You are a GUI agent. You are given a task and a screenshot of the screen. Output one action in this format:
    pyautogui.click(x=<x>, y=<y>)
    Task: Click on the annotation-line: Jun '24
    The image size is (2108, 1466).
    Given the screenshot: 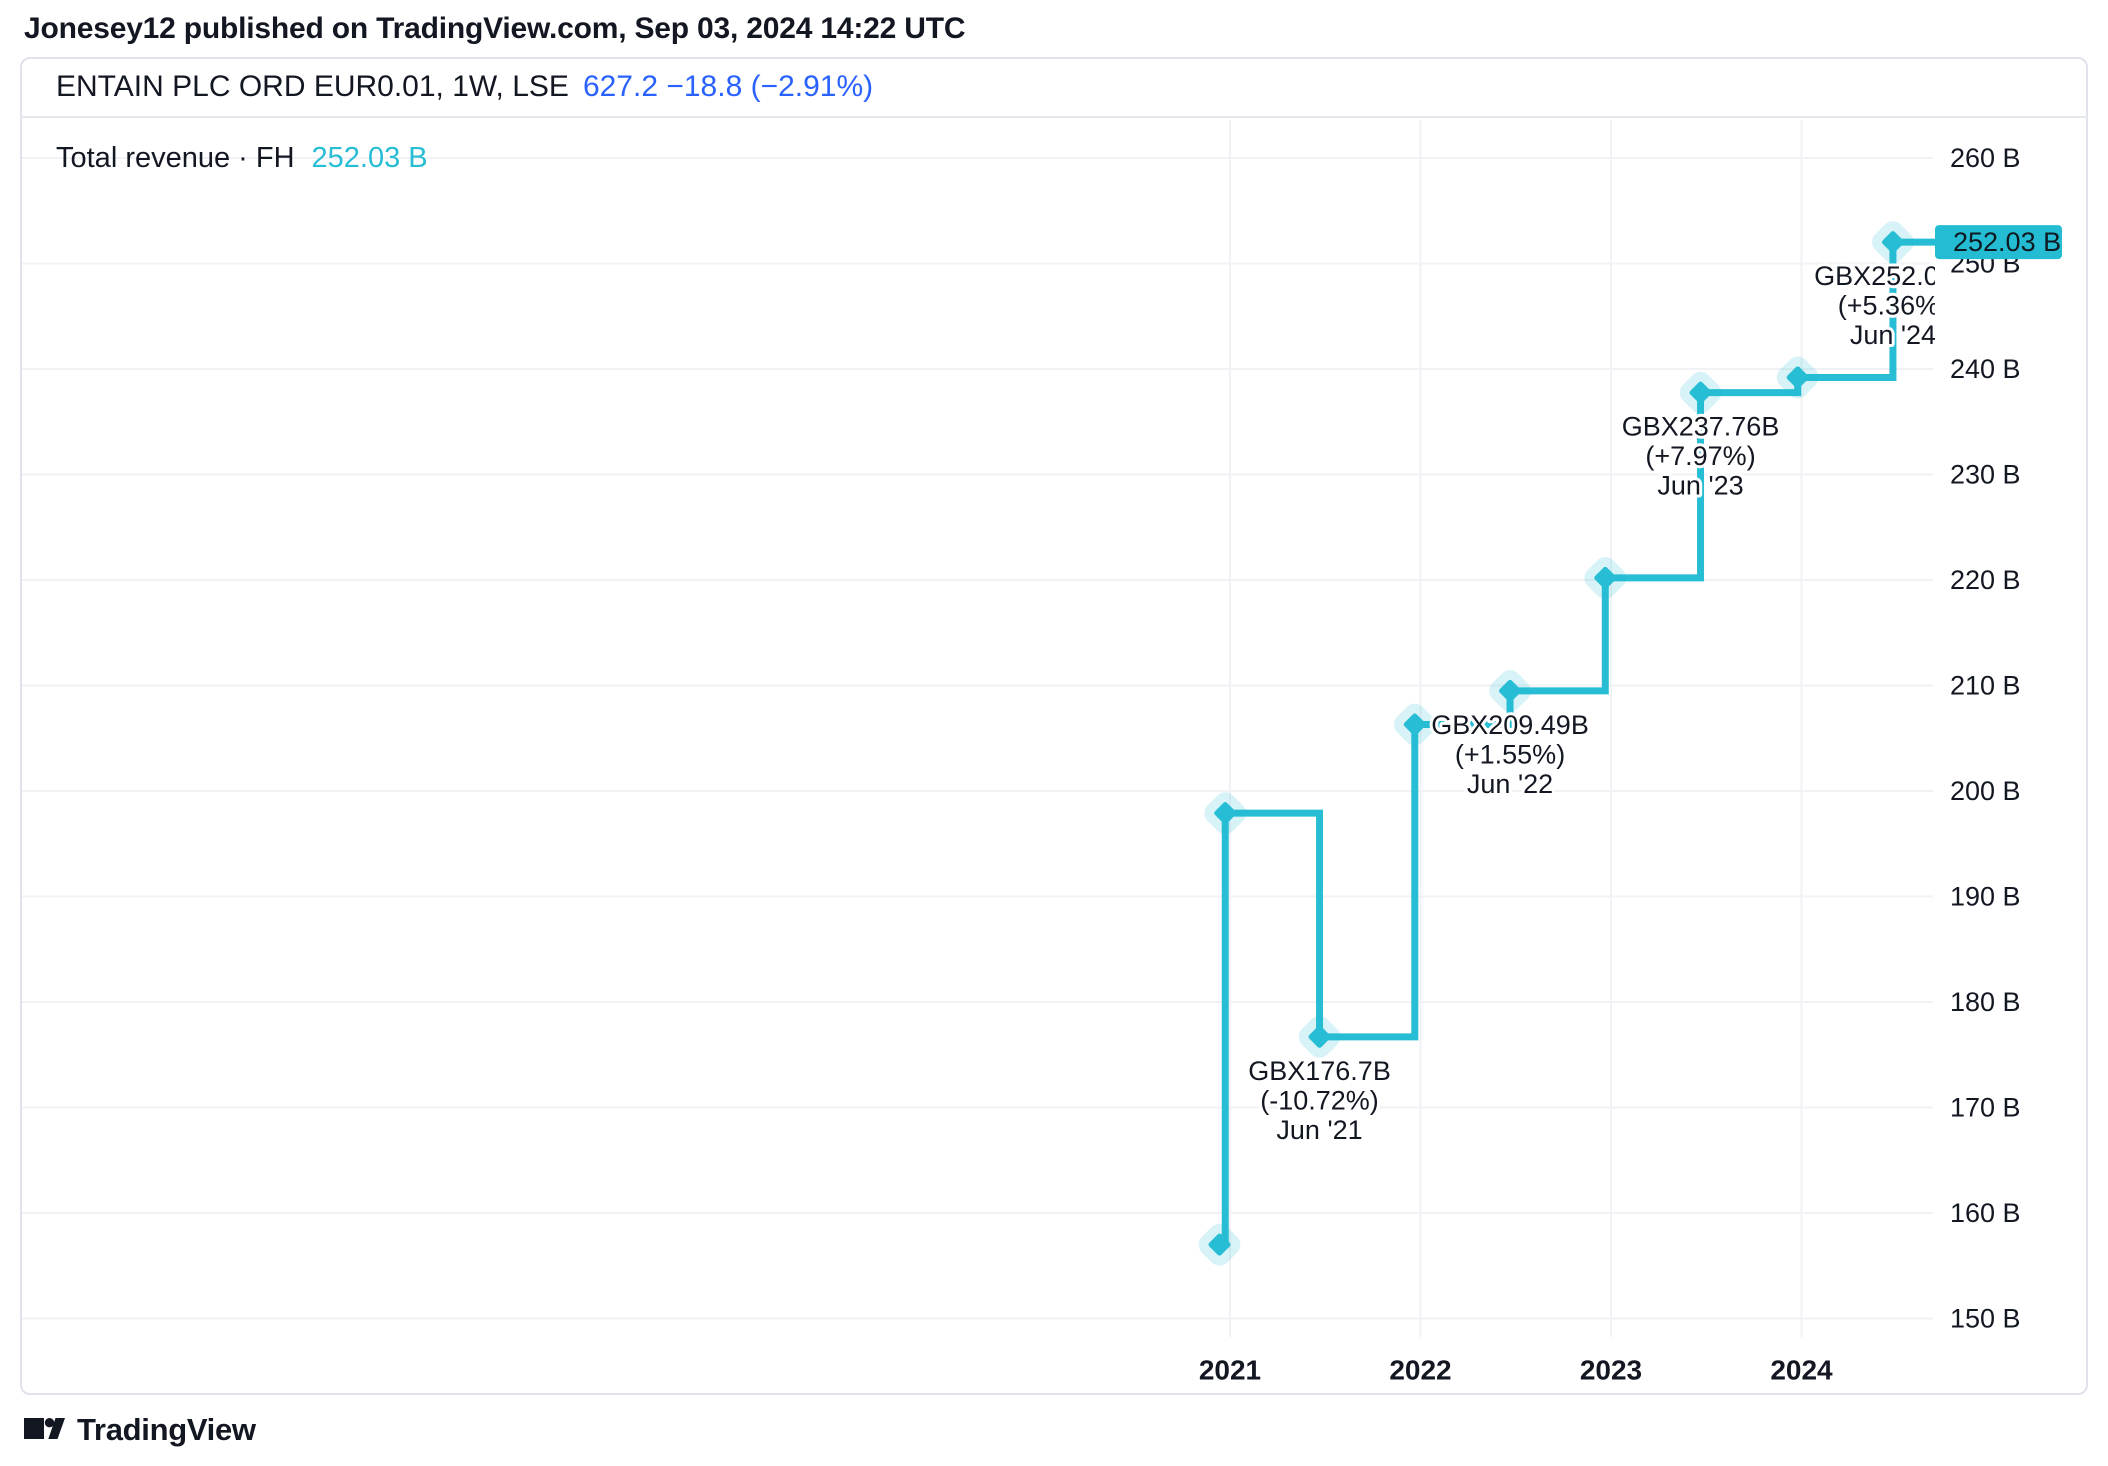 What is the action you would take?
    pyautogui.click(x=1893, y=335)
    